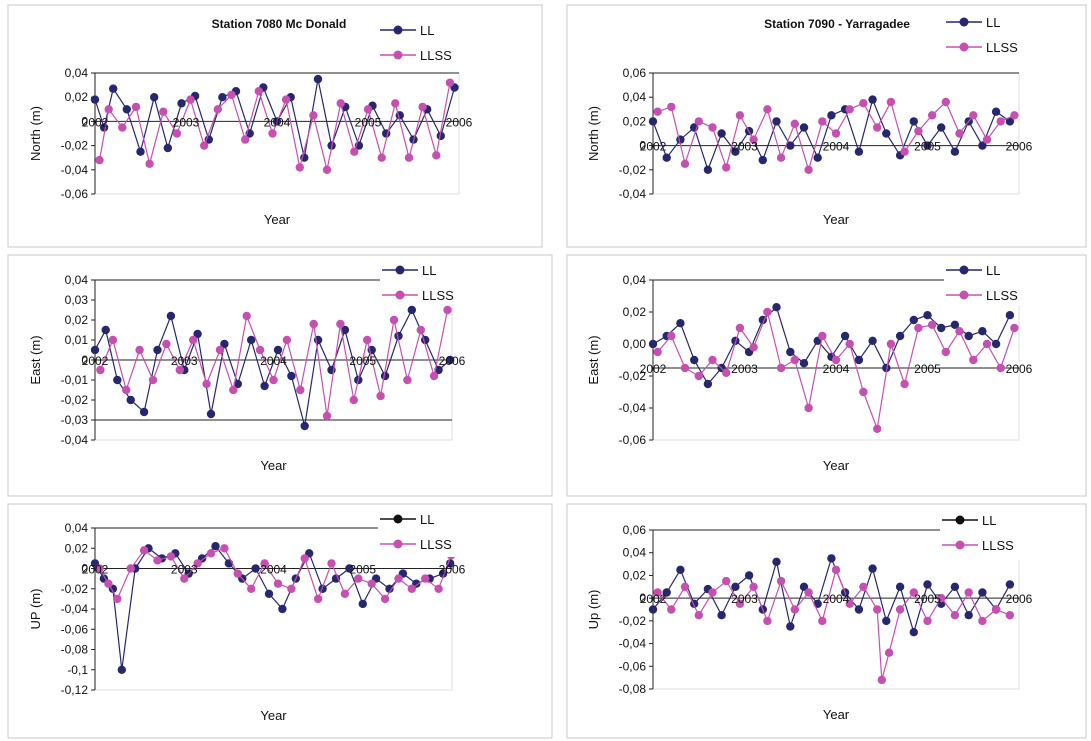 Image resolution: width=1091 pixels, height=741 pixels. Describe the element at coordinates (593, 133) in the screenshot. I see `y-axis-label: North (m)` at that location.